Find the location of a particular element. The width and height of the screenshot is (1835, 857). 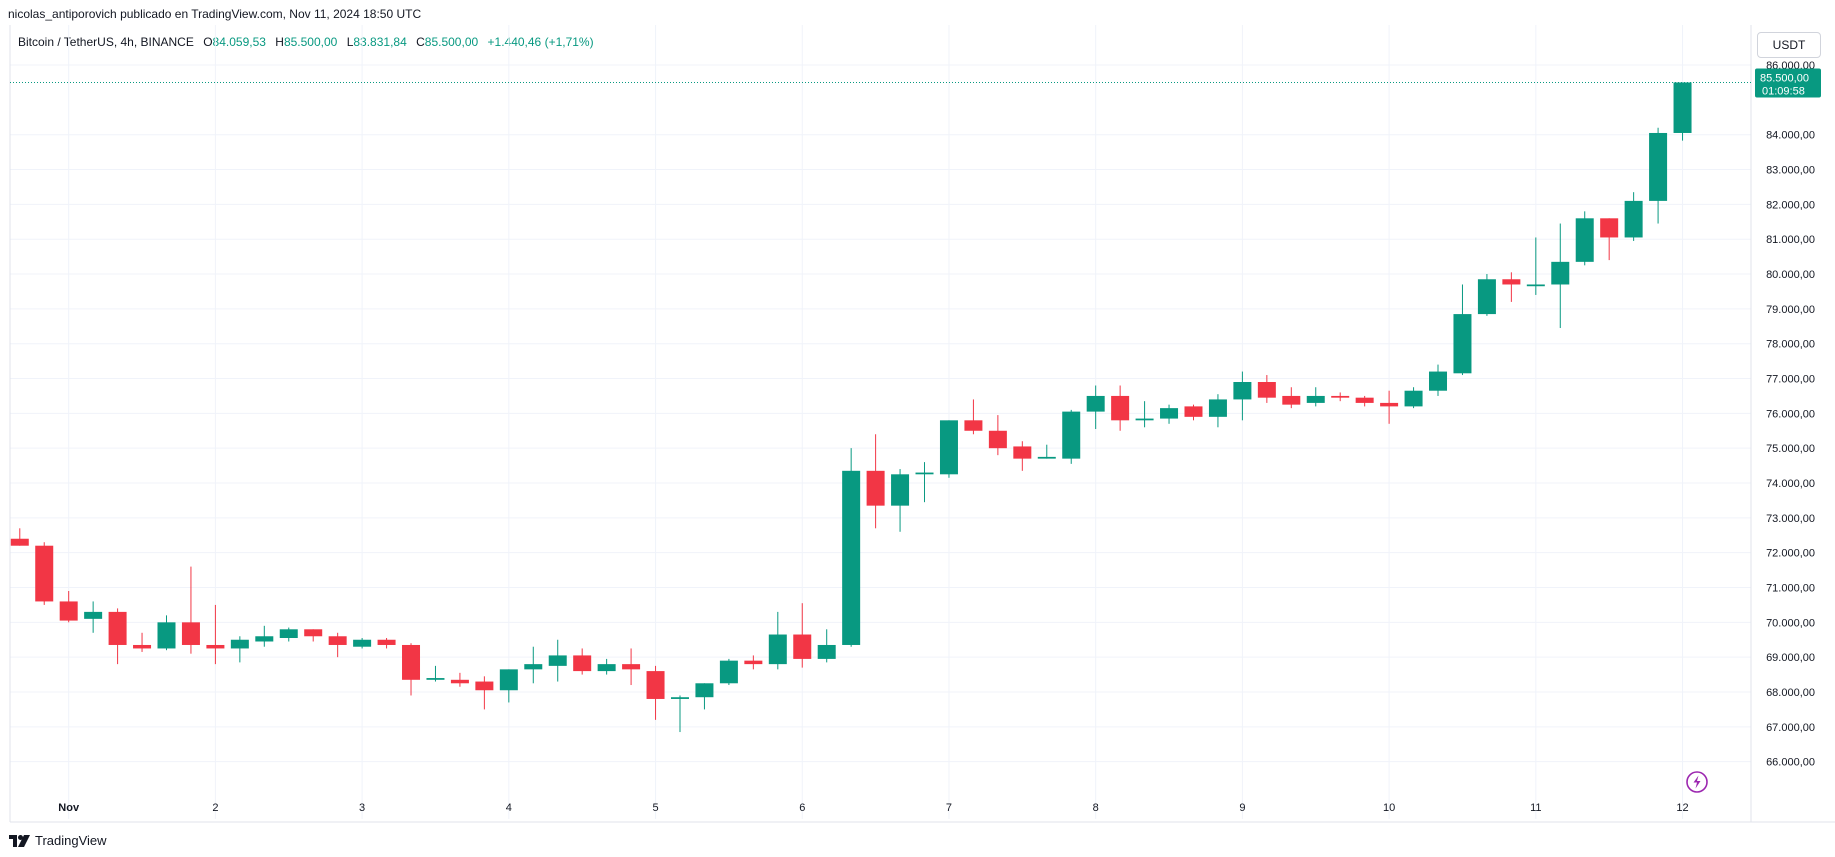

tradingview-logo-icon is located at coordinates (19, 840).